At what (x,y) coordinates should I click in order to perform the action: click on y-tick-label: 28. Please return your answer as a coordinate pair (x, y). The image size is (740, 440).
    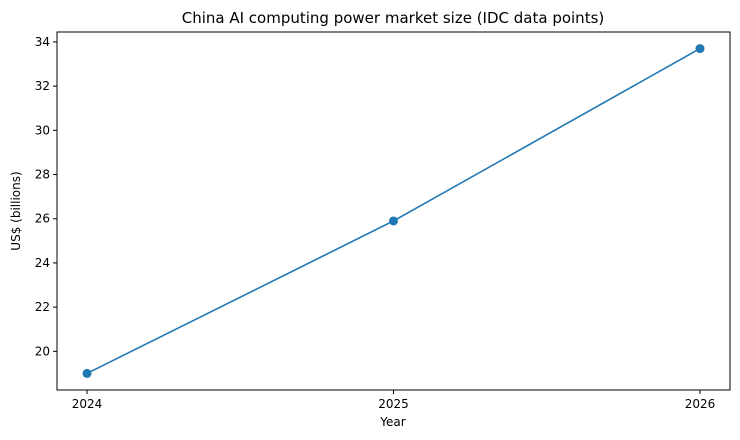
    Looking at the image, I should click on (42, 175).